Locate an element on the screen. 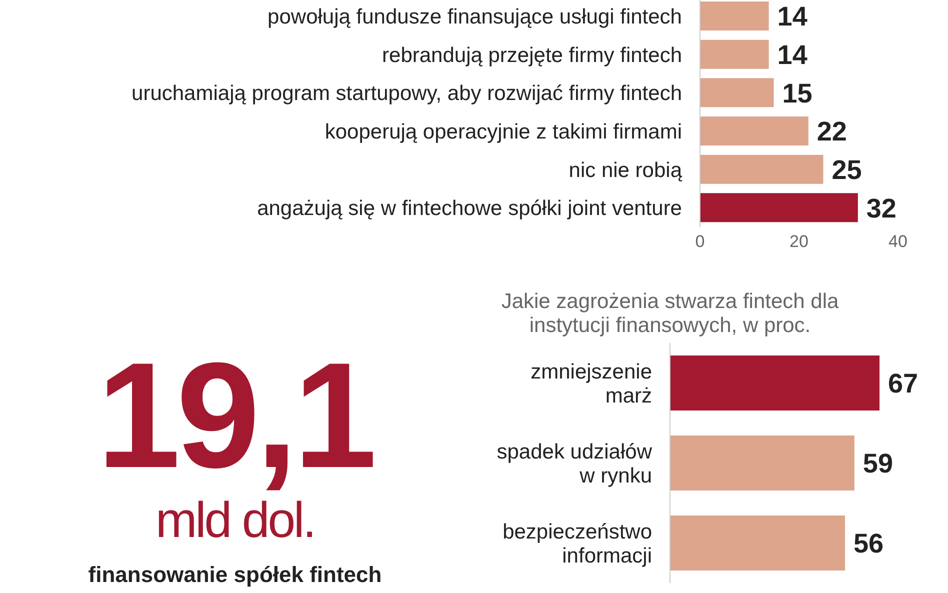  text: finansowanie spółek fintech is located at coordinates (235, 575).